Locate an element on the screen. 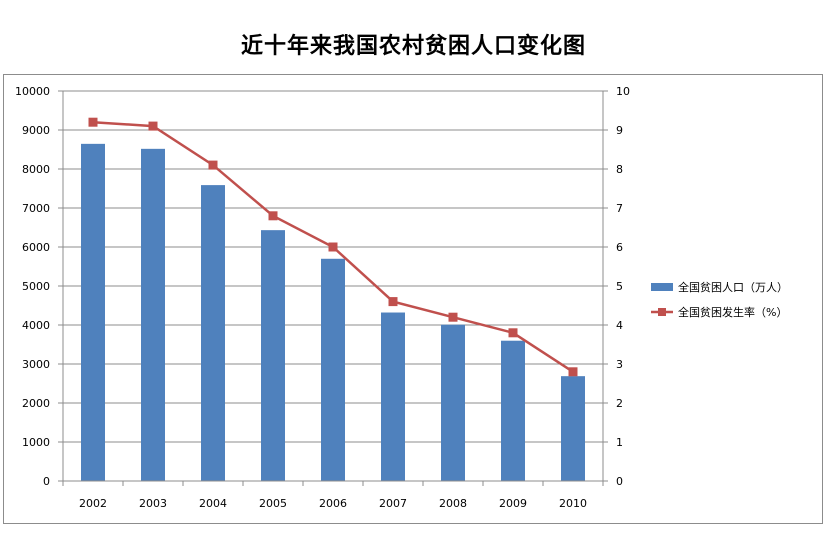 The height and width of the screenshot is (546, 827). x-tick-label: 2006 is located at coordinates (333, 503).